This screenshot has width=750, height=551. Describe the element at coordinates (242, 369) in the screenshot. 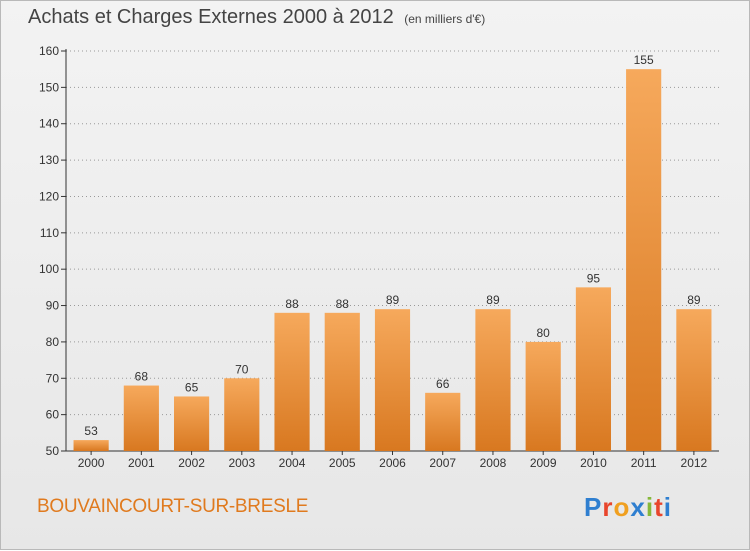

I see `data-label: 70` at that location.